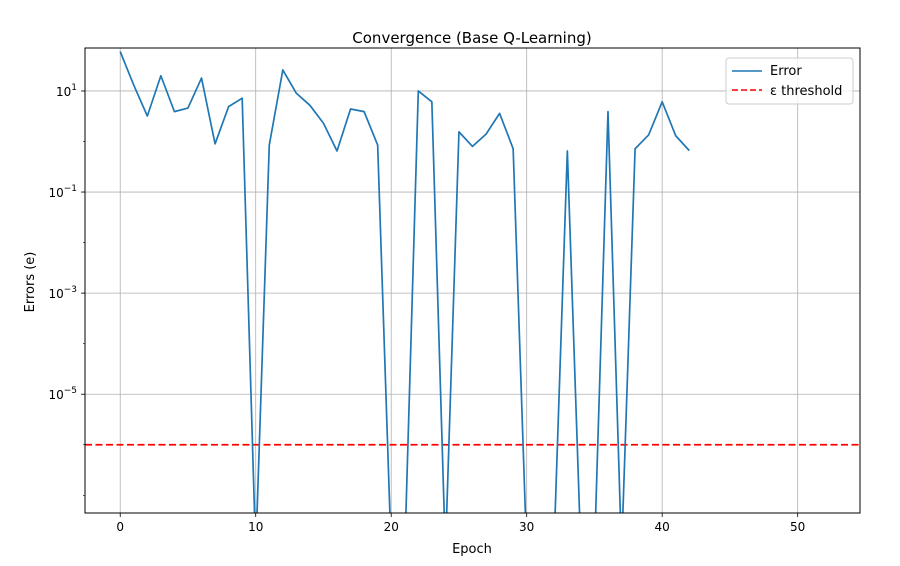  I want to click on x-tick-label: 0, so click(120, 527).